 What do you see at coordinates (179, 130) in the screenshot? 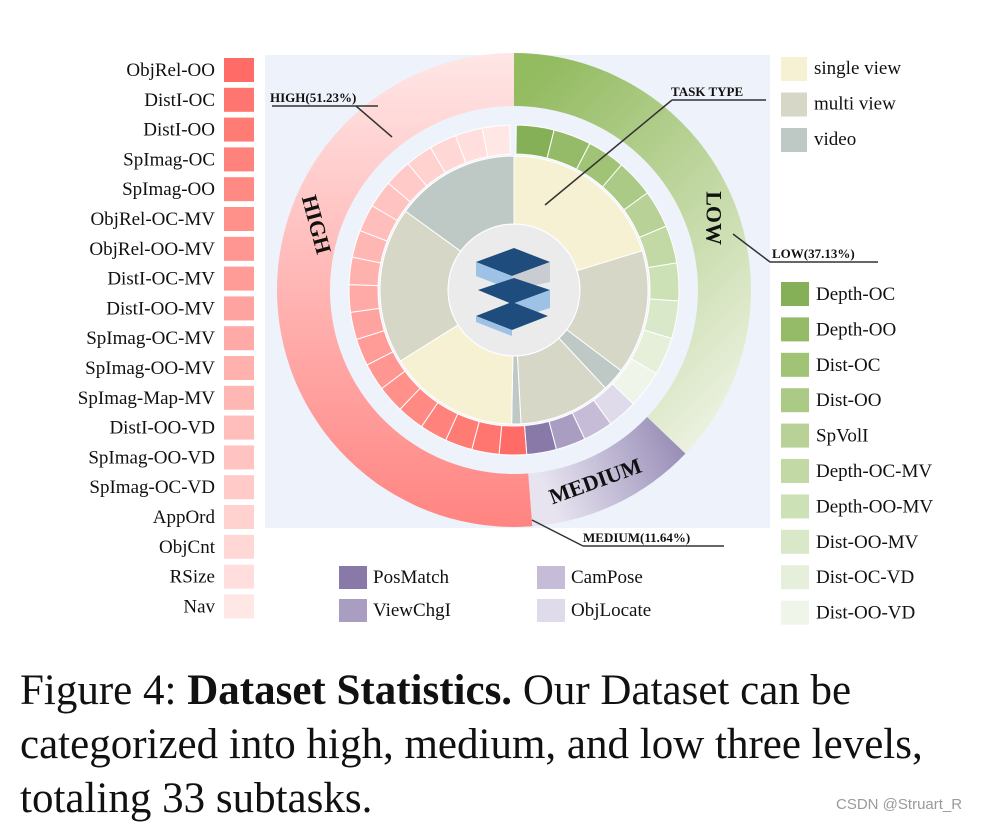
I see `legend-label: DistI-OO` at bounding box center [179, 130].